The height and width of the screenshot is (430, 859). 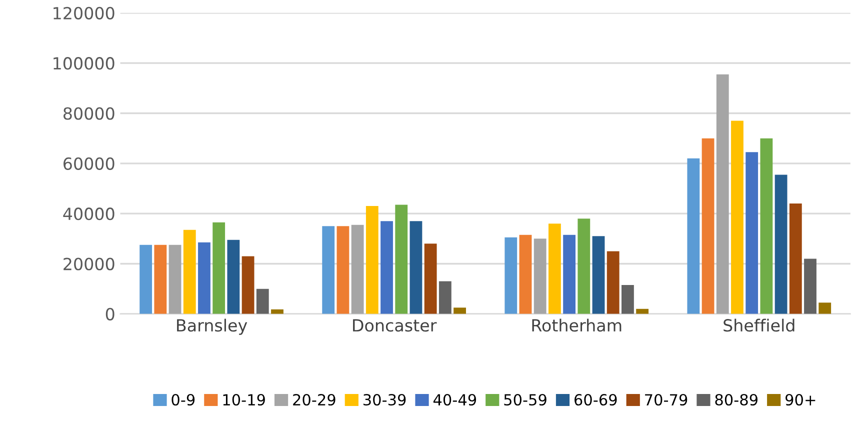 I want to click on legend-label: 80-89, so click(x=736, y=400).